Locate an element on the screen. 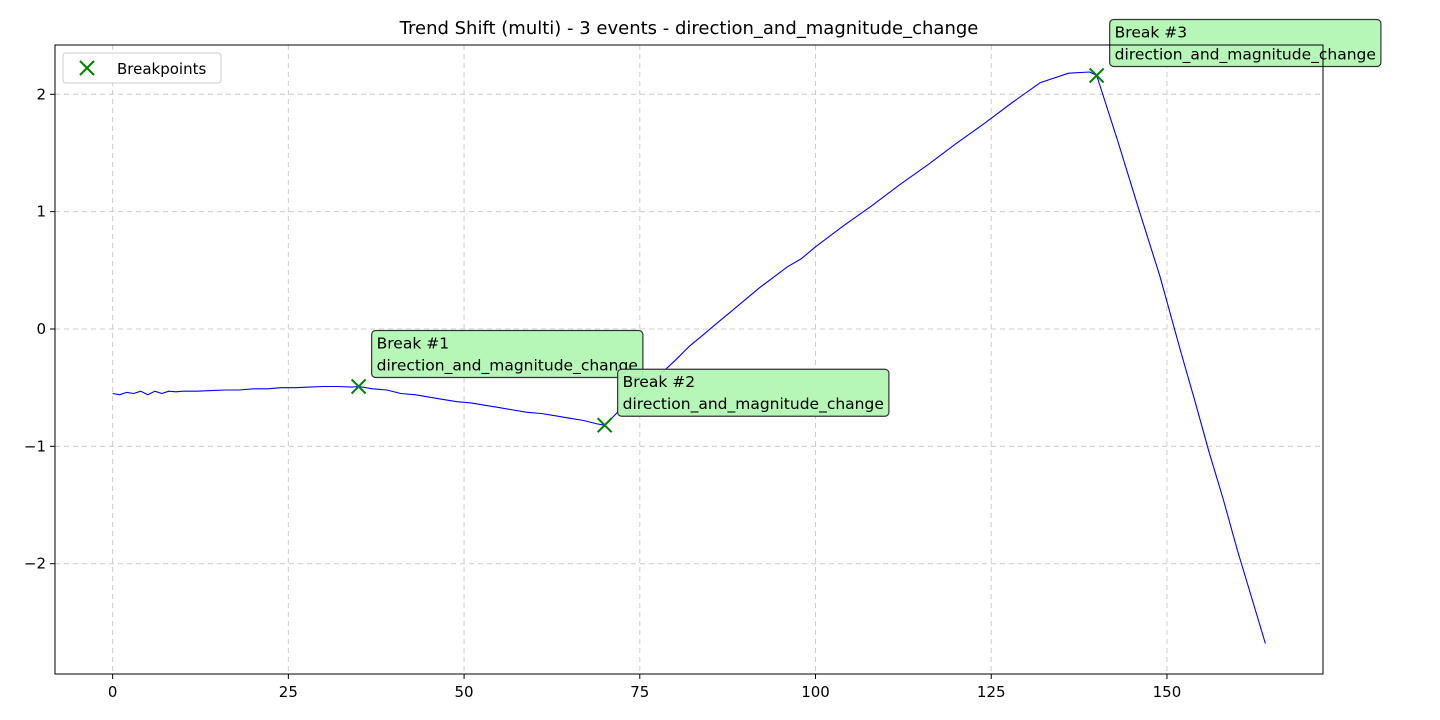 The height and width of the screenshot is (720, 1440). legend: Breakpoints is located at coordinates (142, 68).